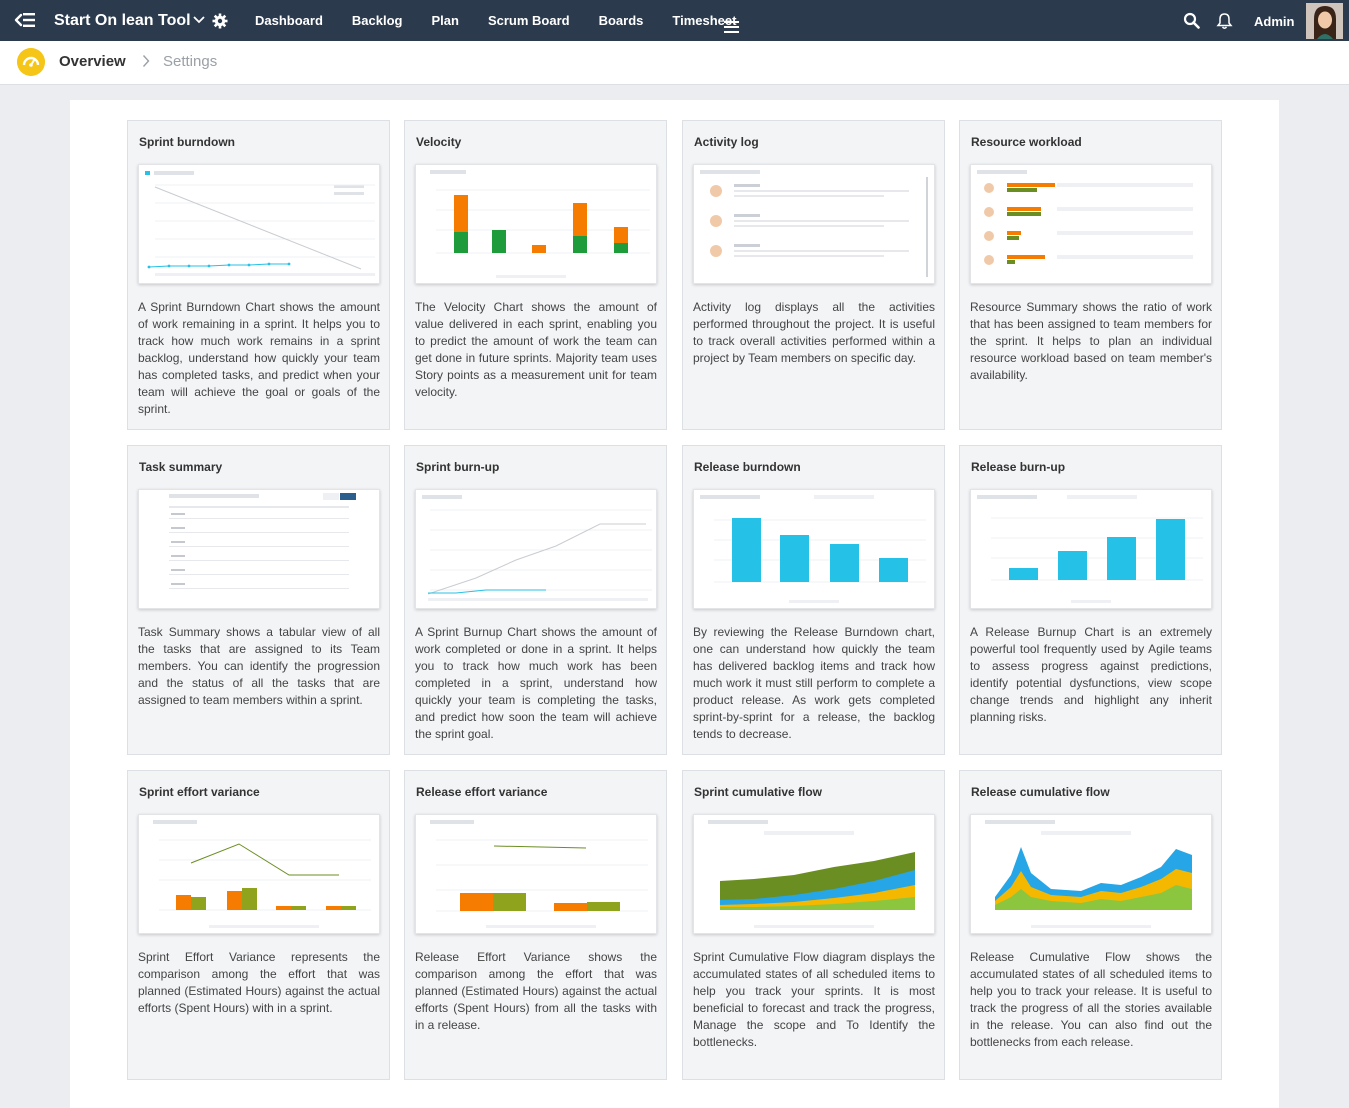  Describe the element at coordinates (146, 61) in the screenshot. I see `chevron-right-icon` at that location.